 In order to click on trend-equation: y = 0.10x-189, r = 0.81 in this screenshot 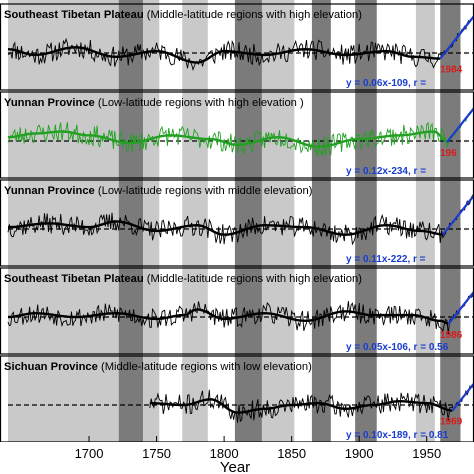, I will do `click(397, 435)`.